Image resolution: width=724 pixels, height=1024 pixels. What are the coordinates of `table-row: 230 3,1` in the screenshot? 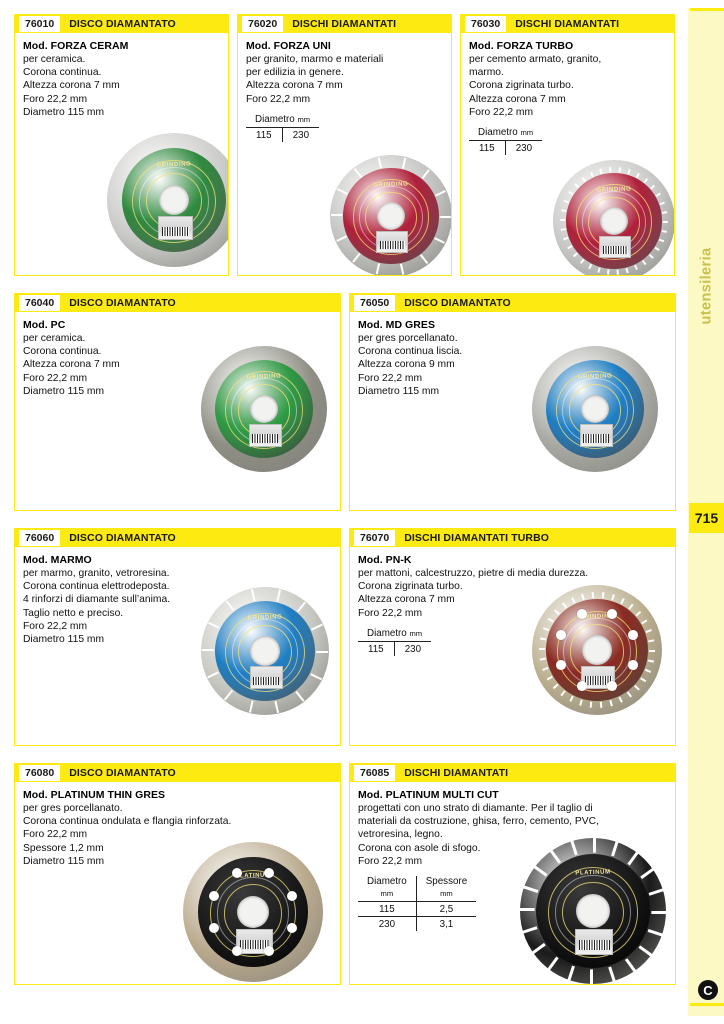 It's located at (417, 924).